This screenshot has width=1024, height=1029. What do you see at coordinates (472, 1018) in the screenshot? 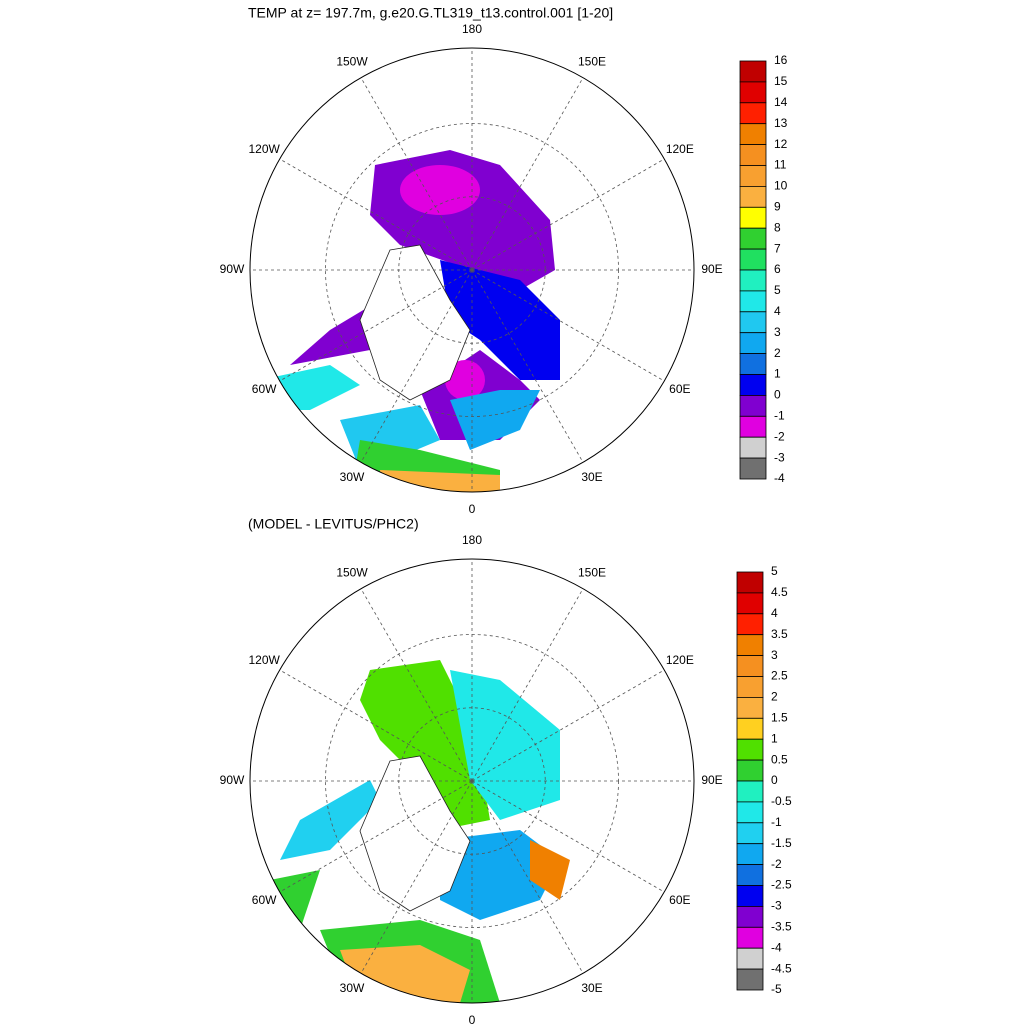
I see `longitude-label: 0` at bounding box center [472, 1018].